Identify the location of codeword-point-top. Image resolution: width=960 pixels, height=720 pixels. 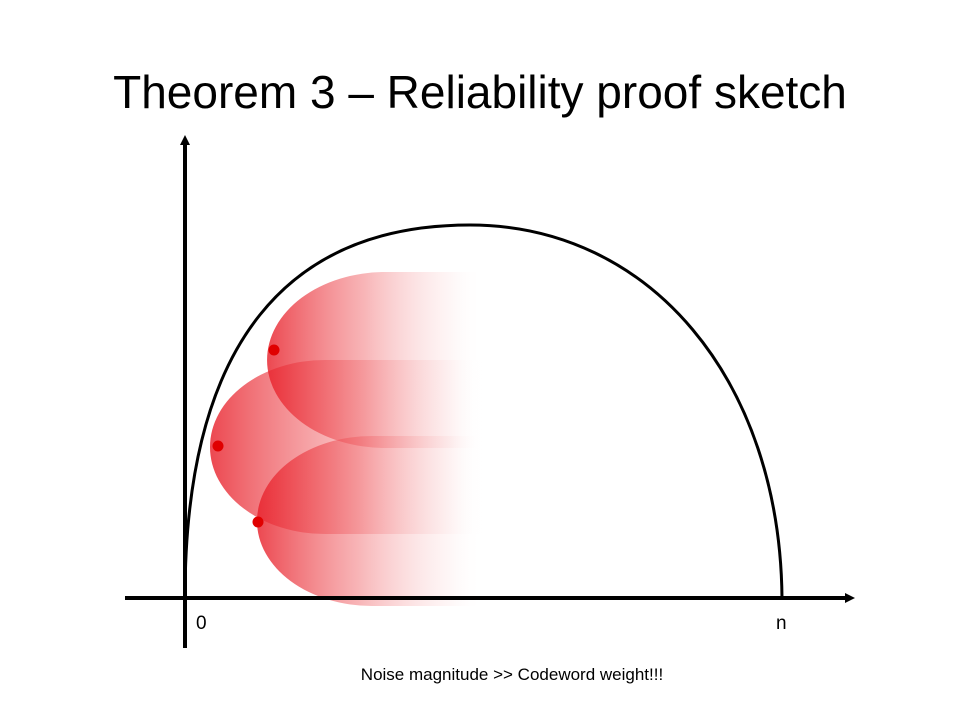
(274, 350).